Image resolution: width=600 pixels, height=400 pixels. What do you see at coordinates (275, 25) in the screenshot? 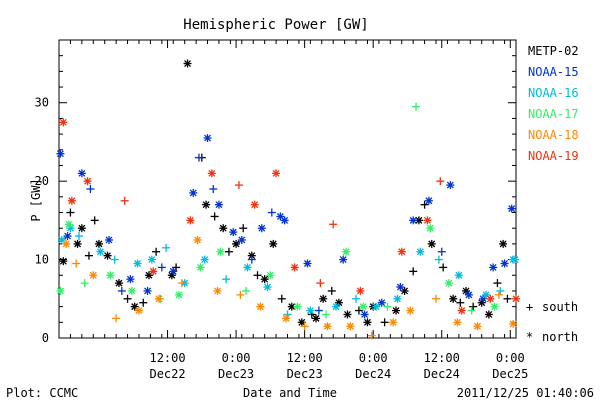
I see `chart-title: Hemispheric Power [GW]` at bounding box center [275, 25].